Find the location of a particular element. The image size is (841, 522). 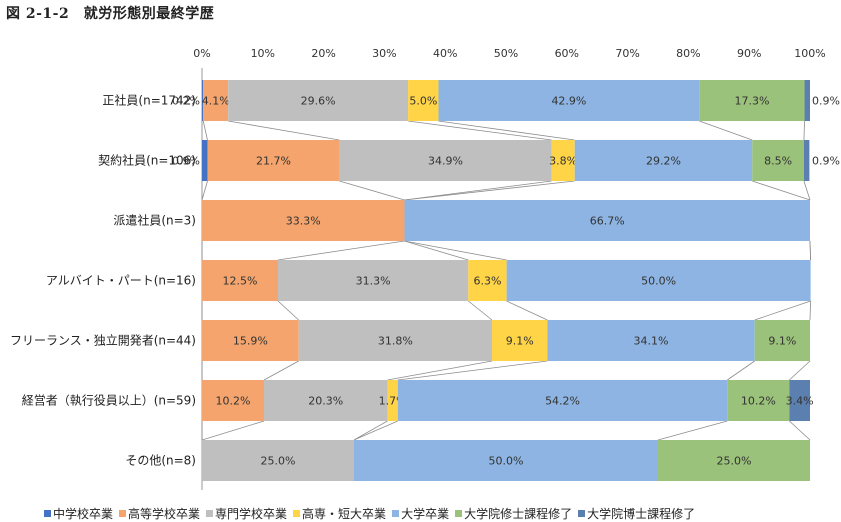

legend-item: 大学卒業 is located at coordinates (420, 513).